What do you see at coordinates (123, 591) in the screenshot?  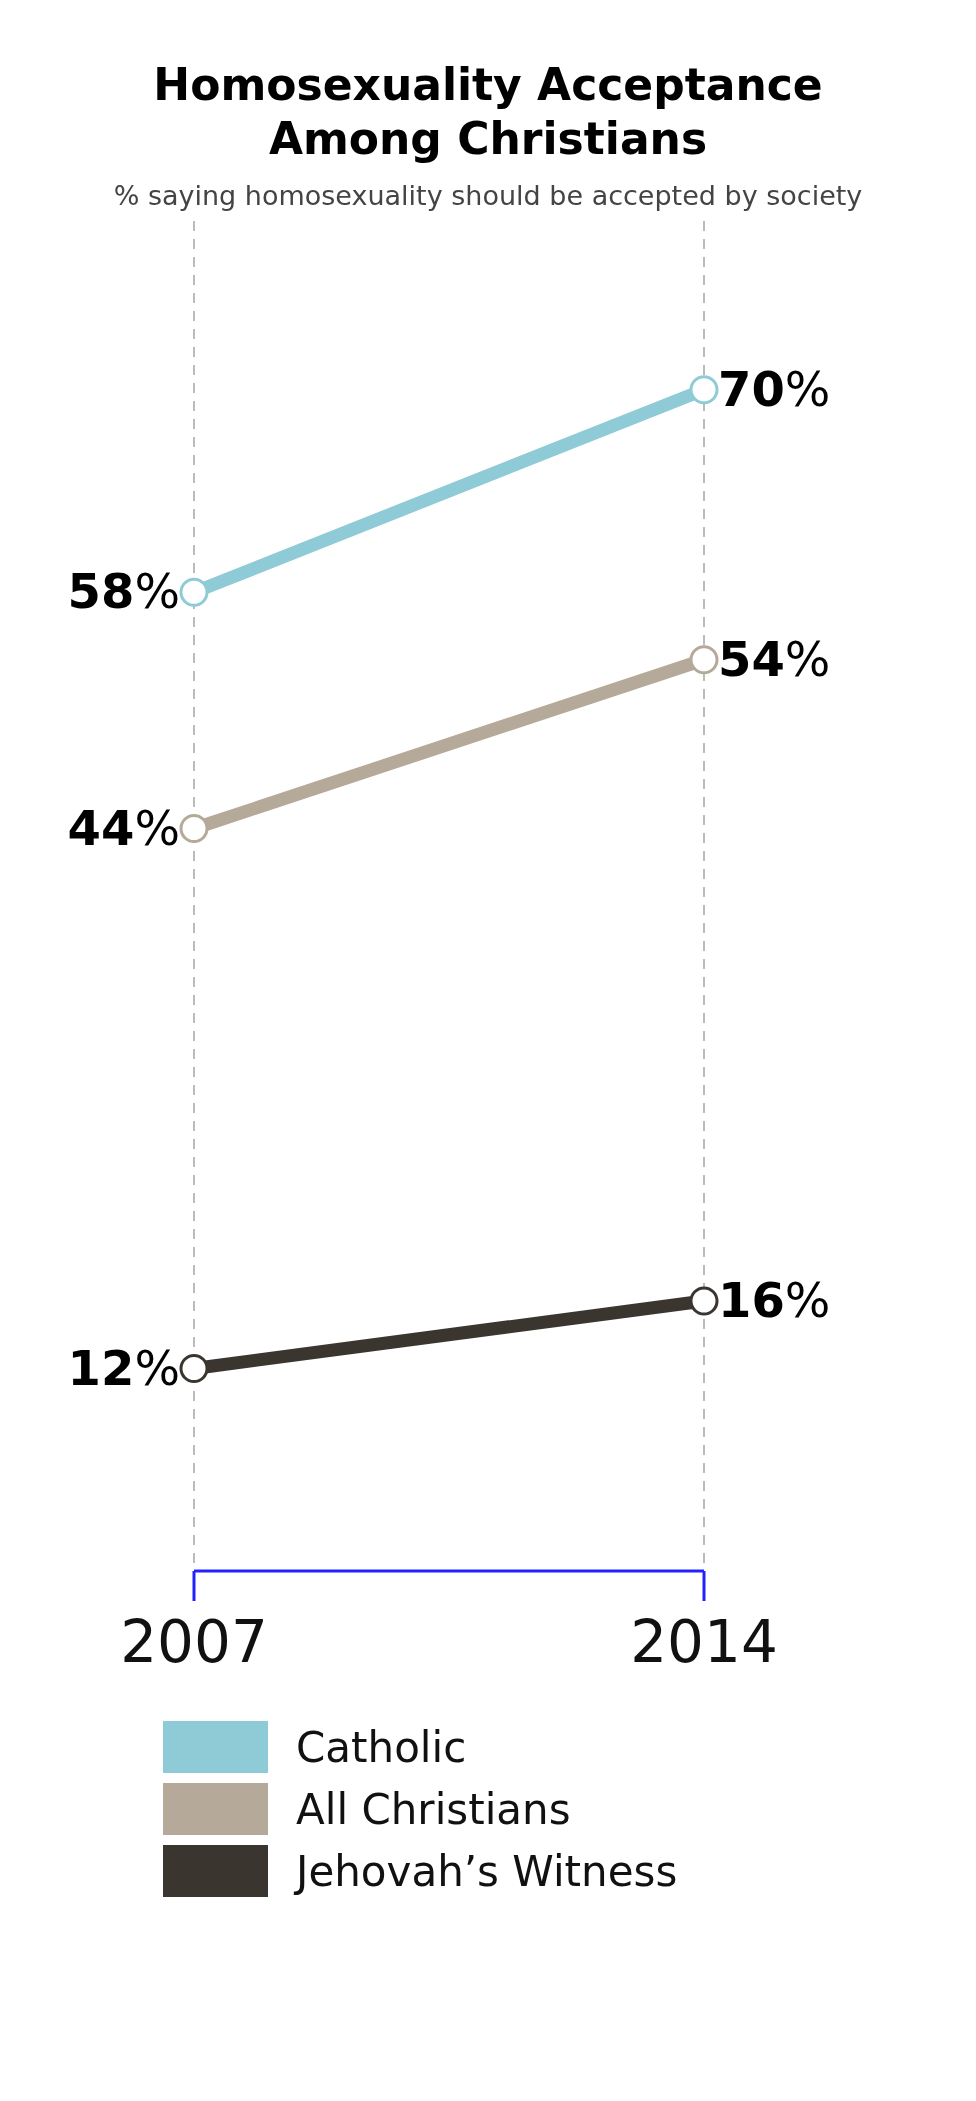 I see `data-label: 58%` at bounding box center [123, 591].